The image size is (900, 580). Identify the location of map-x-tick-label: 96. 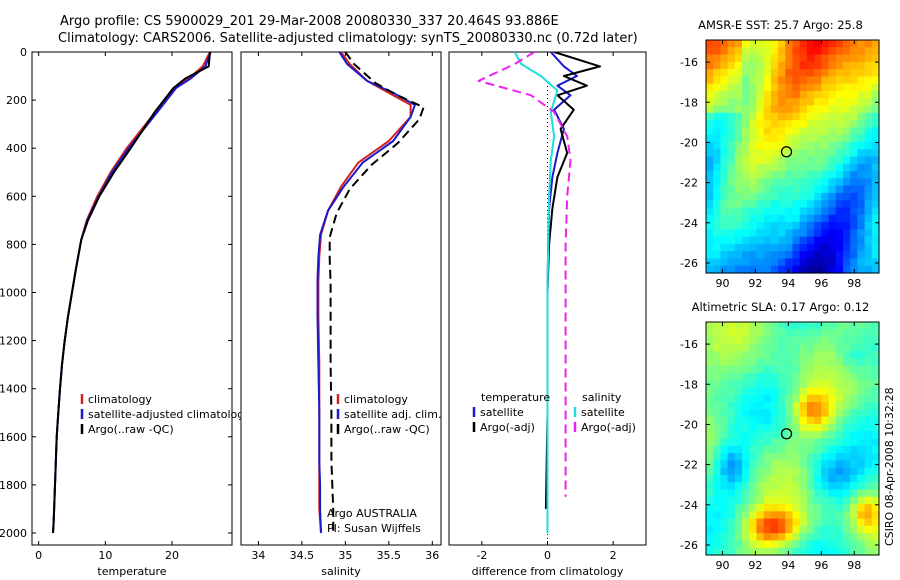
(821, 565).